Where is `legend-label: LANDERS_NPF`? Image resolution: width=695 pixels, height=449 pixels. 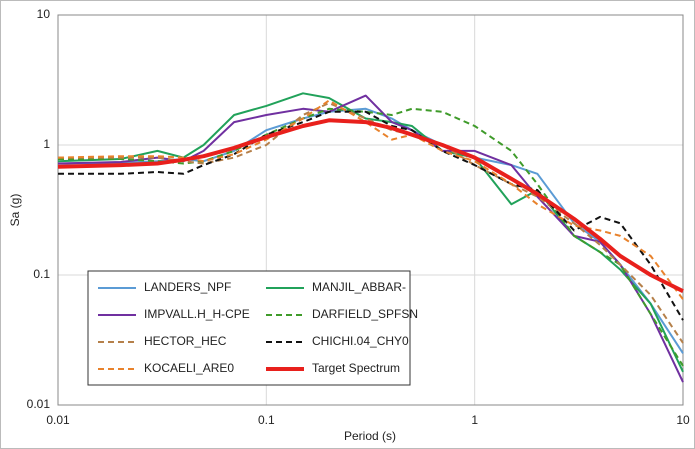
legend-label: LANDERS_NPF is located at coordinates (187, 287).